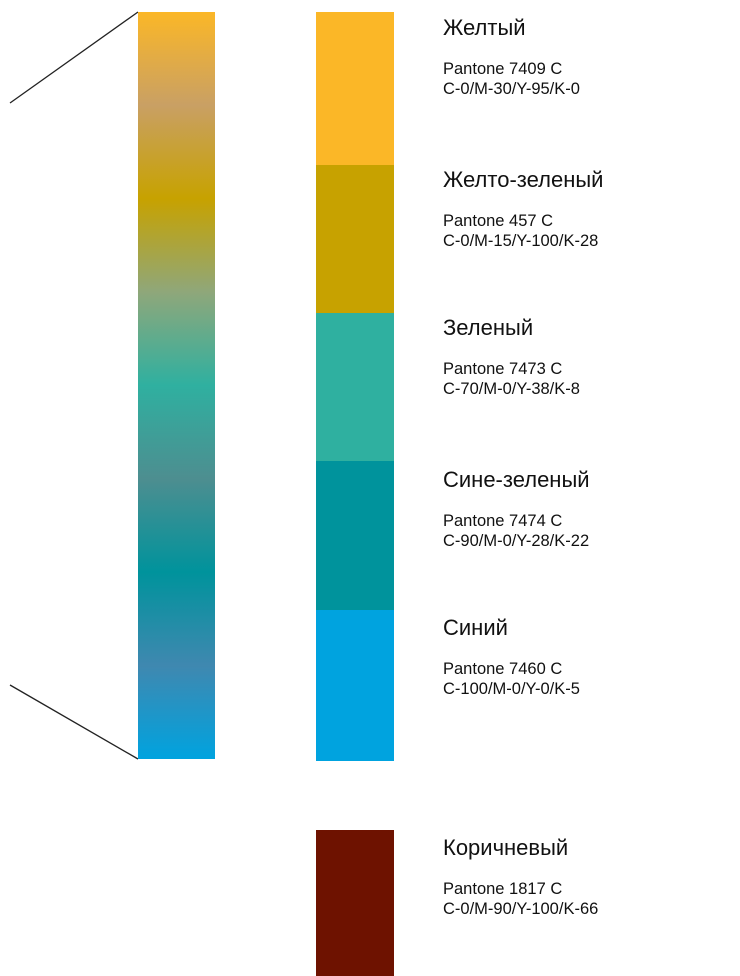  What do you see at coordinates (355, 685) in the screenshot?
I see `swatch-blue` at bounding box center [355, 685].